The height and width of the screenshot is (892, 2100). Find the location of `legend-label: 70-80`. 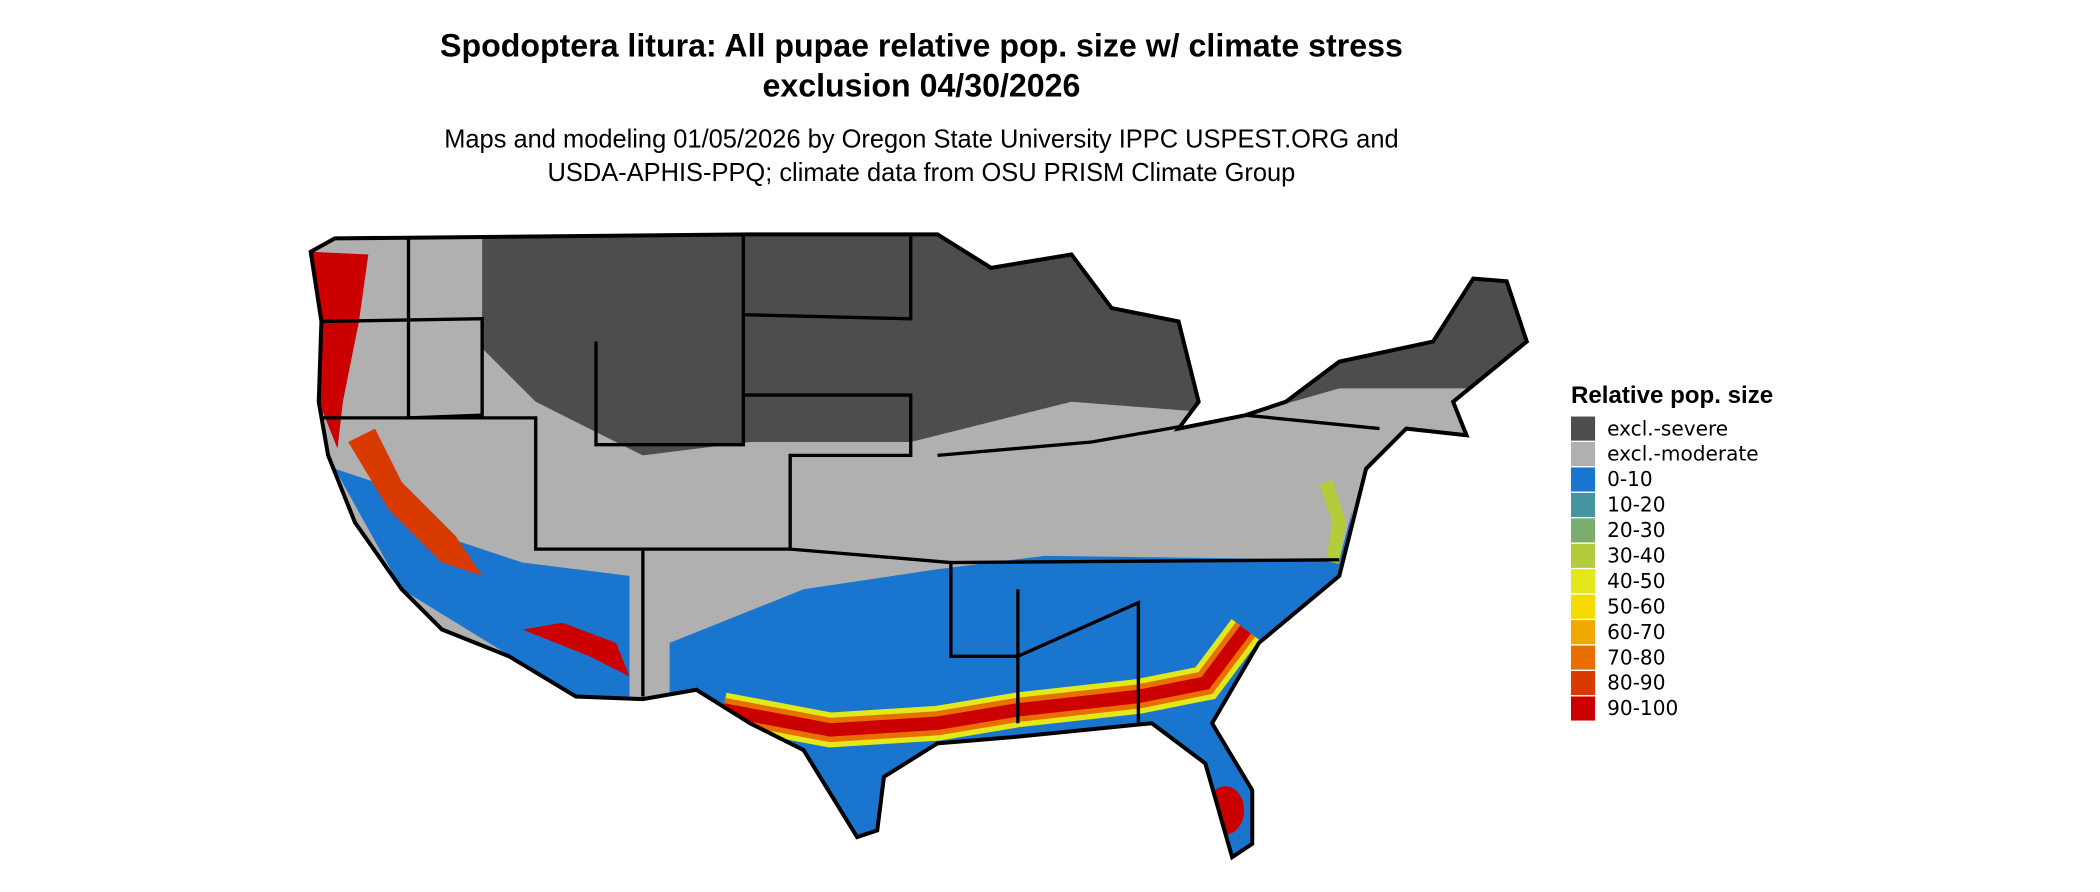

legend-label: 70-80 is located at coordinates (1636, 657).